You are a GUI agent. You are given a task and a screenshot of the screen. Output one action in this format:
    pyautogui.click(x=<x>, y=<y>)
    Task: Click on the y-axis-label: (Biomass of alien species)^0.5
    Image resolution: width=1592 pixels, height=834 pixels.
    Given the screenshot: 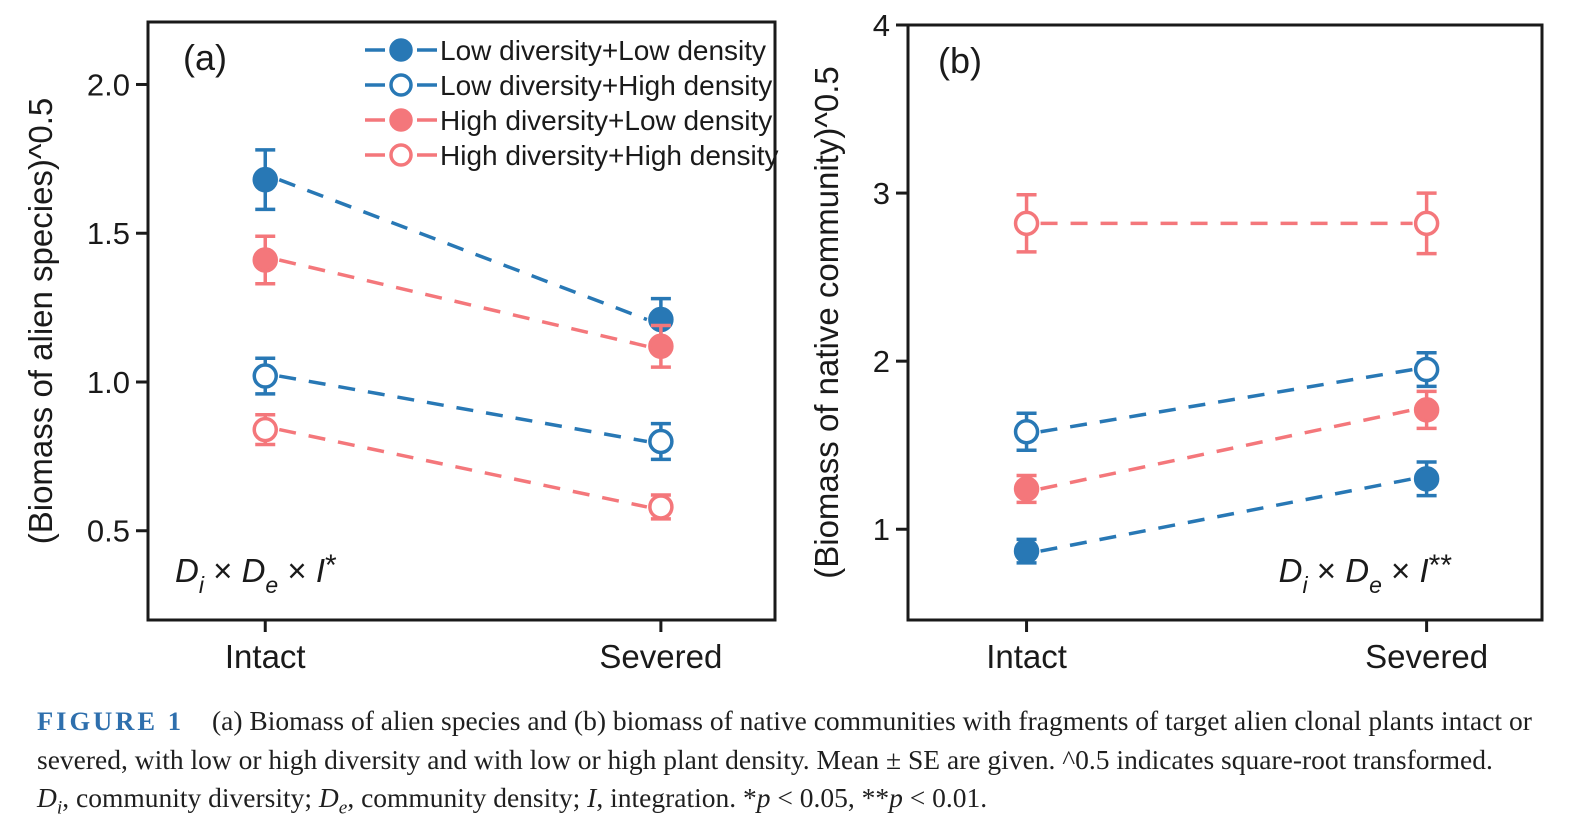 What is the action you would take?
    pyautogui.click(x=40, y=321)
    